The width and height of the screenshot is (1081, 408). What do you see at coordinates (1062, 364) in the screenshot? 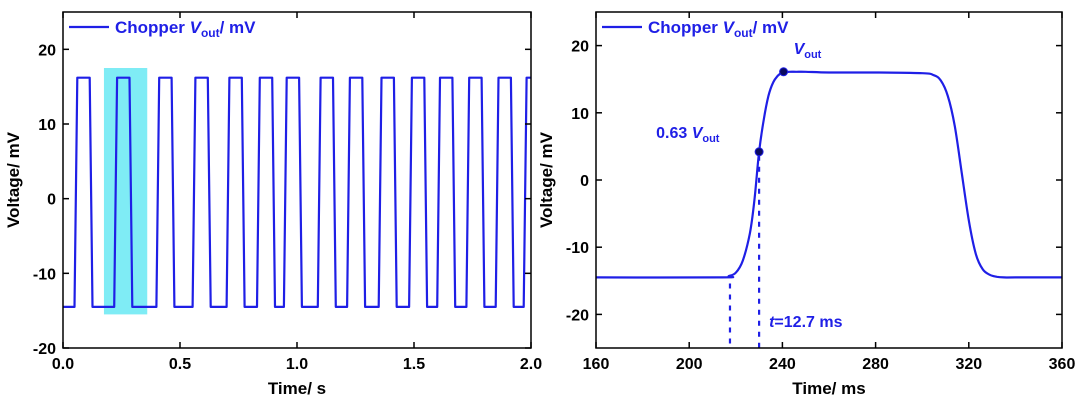
I see `x-tick-label: 360` at bounding box center [1062, 364].